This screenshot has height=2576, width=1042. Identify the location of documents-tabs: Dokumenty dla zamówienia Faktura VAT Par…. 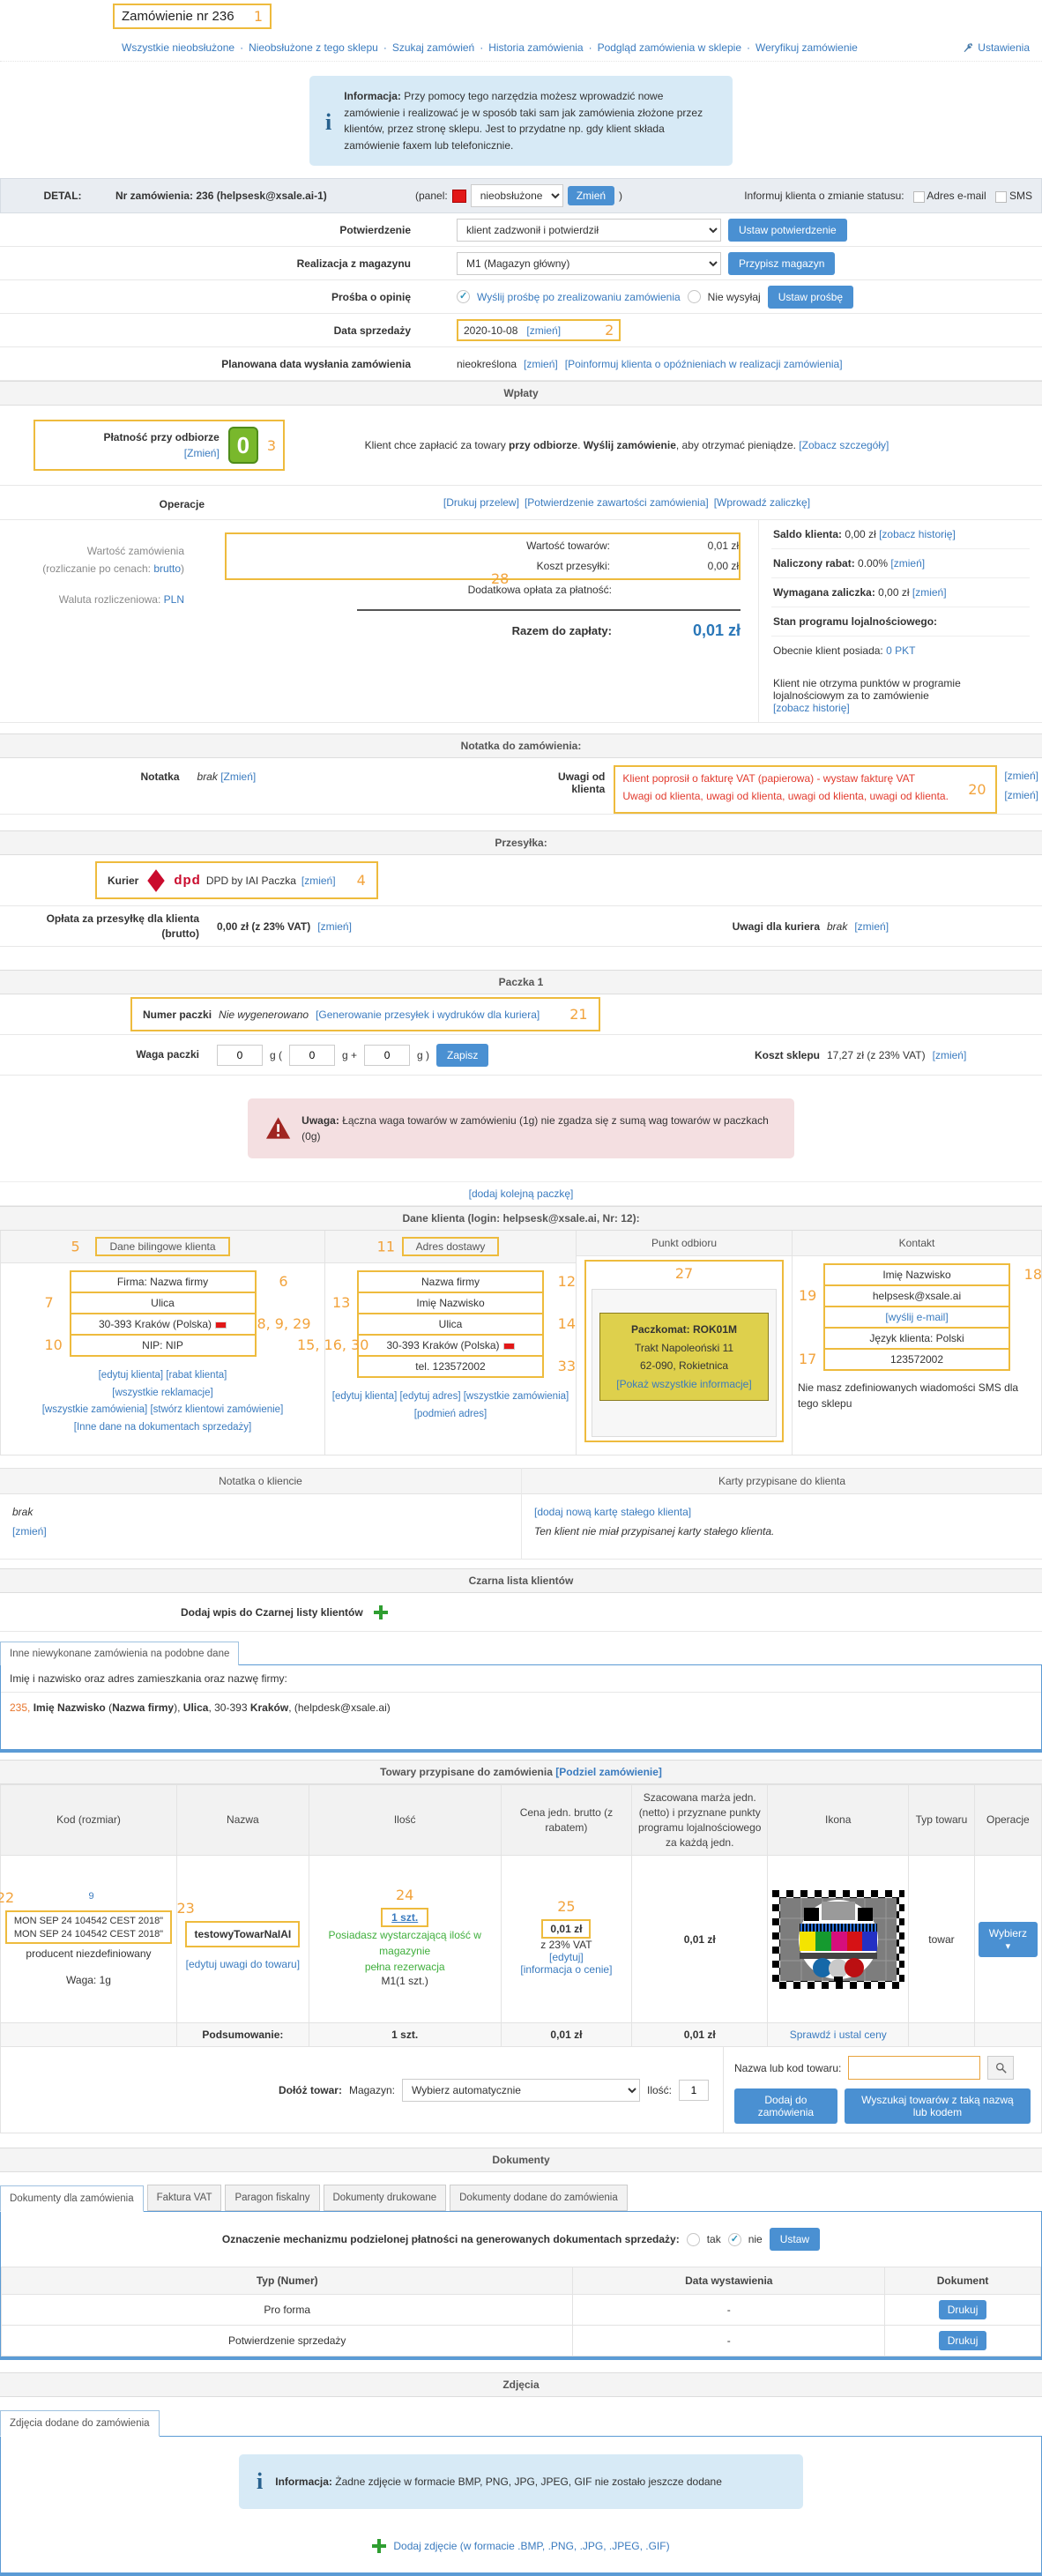
(521, 2193).